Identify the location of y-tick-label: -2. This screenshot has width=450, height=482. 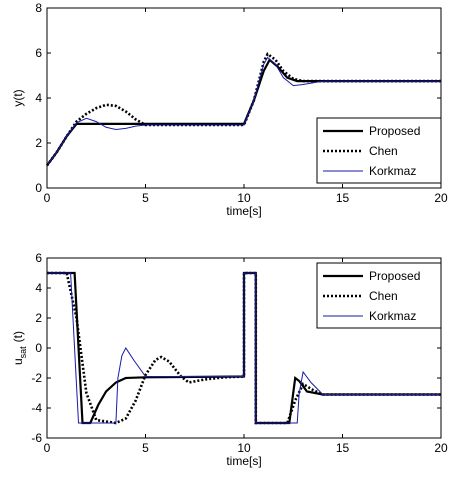
(36, 378).